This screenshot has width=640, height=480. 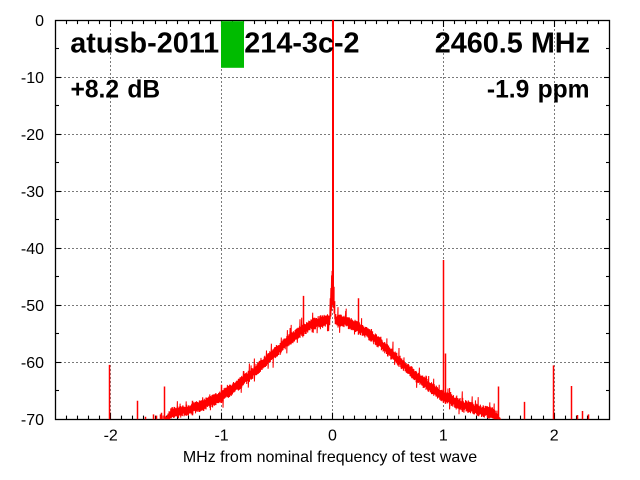 What do you see at coordinates (32, 192) in the screenshot?
I see `svg-text: -30` at bounding box center [32, 192].